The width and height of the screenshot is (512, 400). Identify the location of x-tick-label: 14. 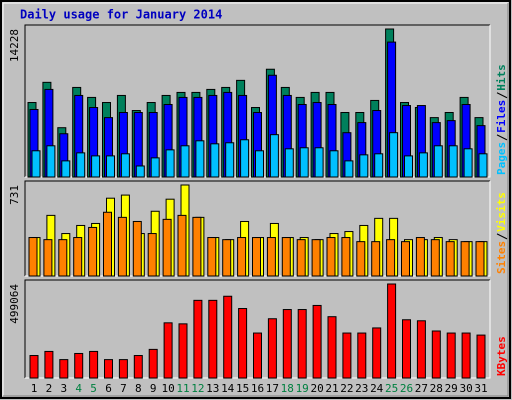
(228, 388).